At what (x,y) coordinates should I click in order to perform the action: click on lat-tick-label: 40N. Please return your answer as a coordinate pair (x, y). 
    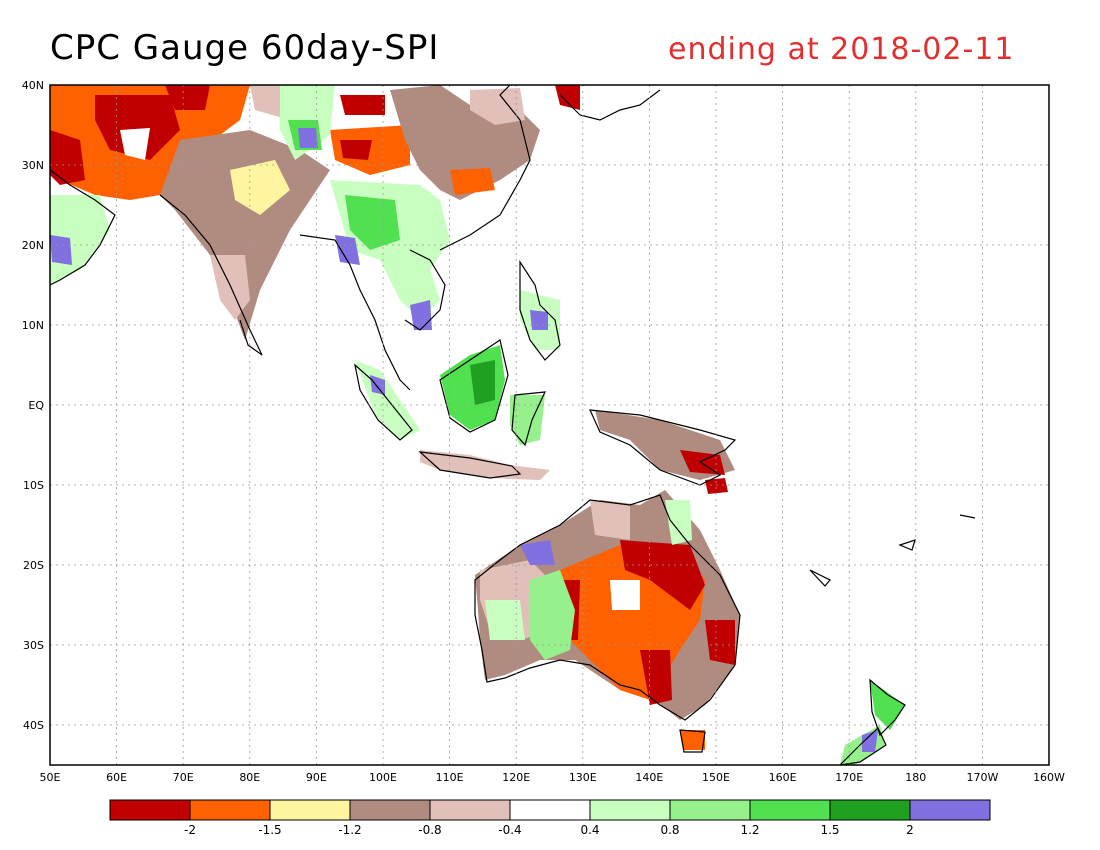
    Looking at the image, I should click on (33, 85).